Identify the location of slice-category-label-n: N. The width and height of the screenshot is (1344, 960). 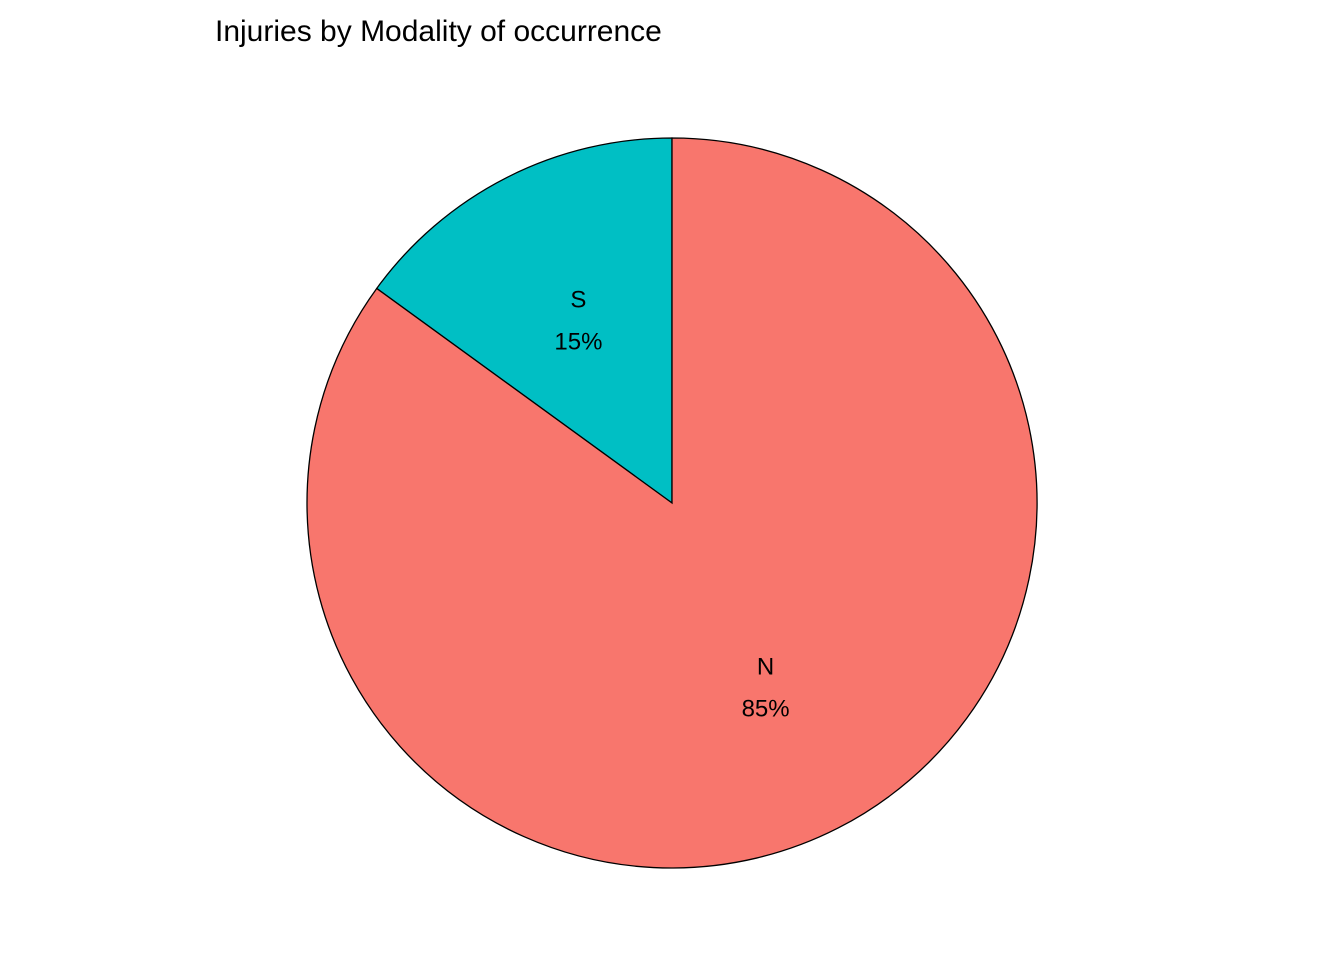
(765, 667).